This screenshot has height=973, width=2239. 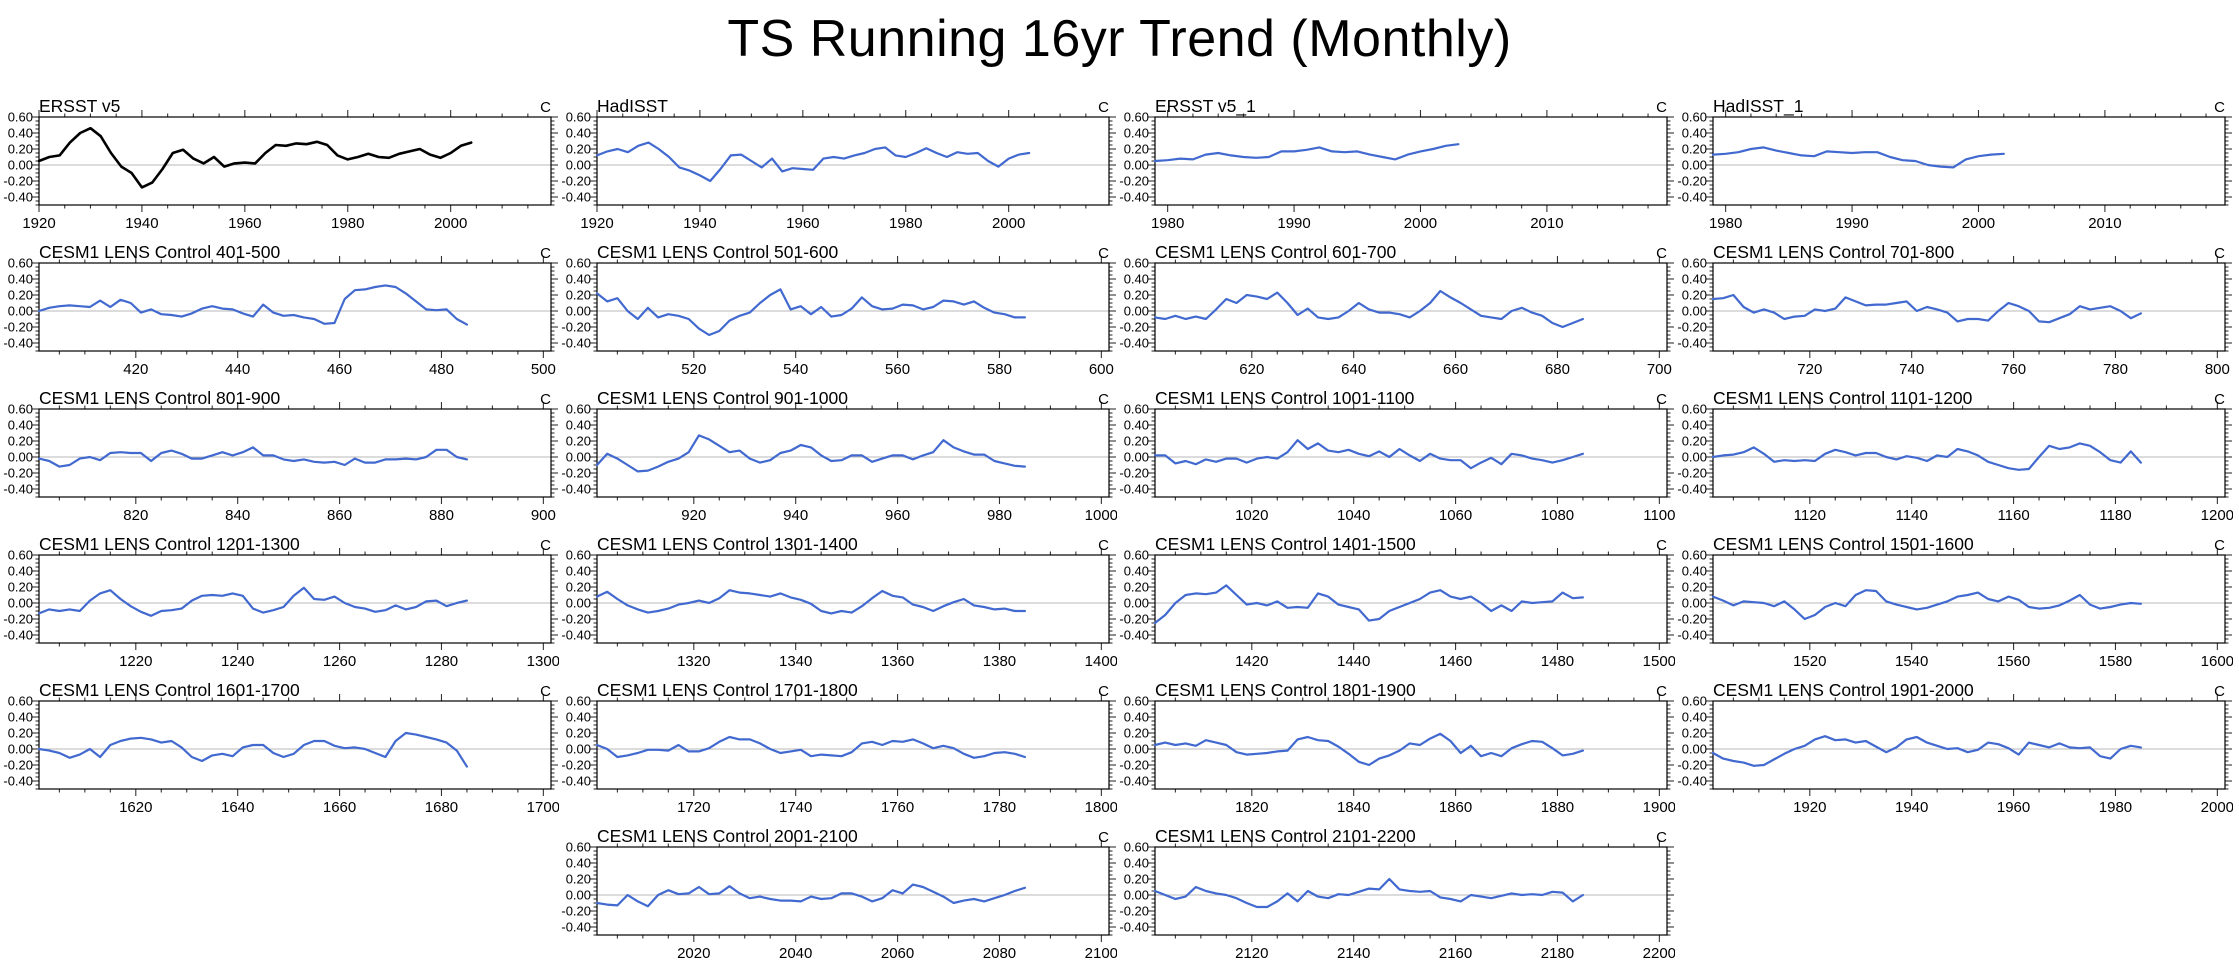 What do you see at coordinates (2013, 369) in the screenshot?
I see `x-tick-labels: 720 740 760 780 800` at bounding box center [2013, 369].